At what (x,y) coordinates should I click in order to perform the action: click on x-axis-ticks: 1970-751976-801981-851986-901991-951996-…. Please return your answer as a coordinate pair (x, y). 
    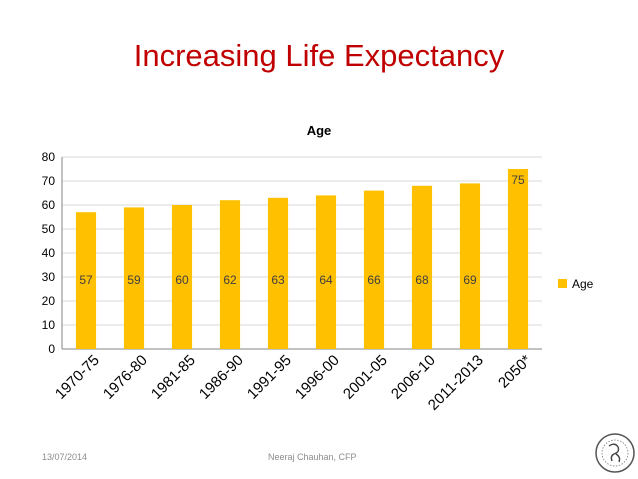
    Looking at the image, I should click on (293, 383).